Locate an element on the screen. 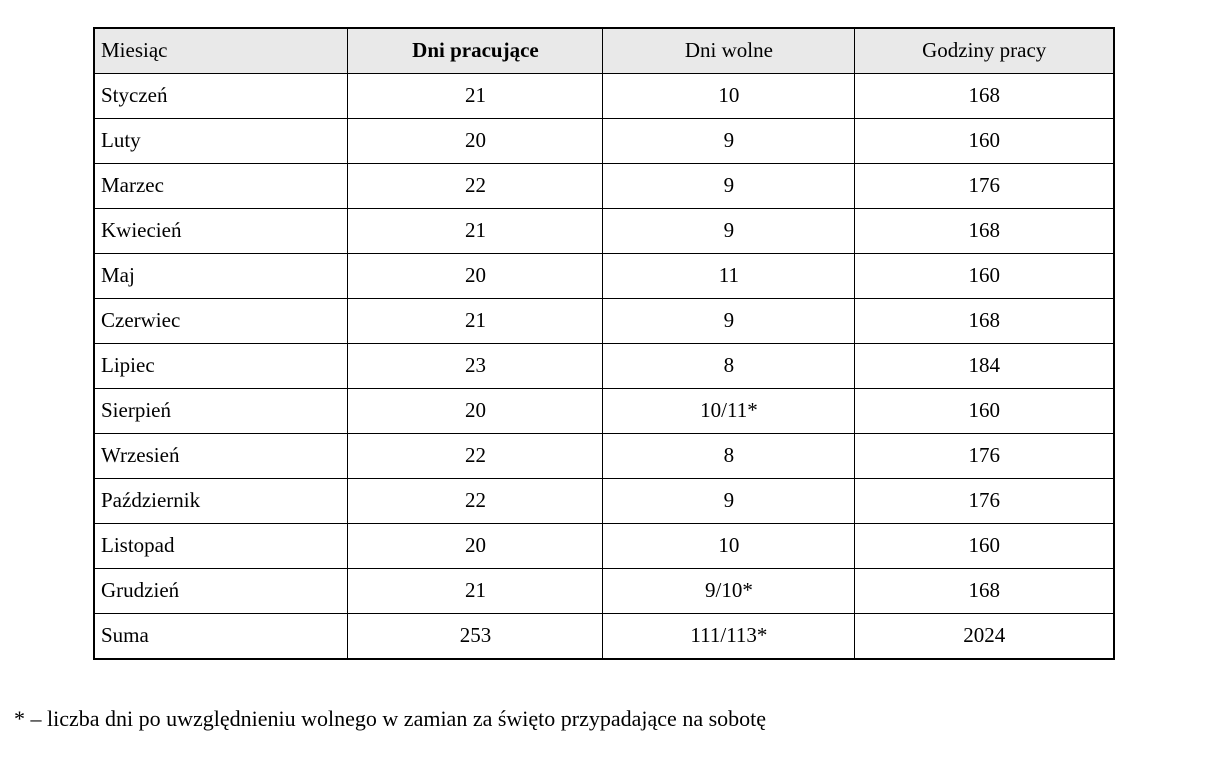  table-row: Sierpień 20 10/11* 160 is located at coordinates (604, 411).